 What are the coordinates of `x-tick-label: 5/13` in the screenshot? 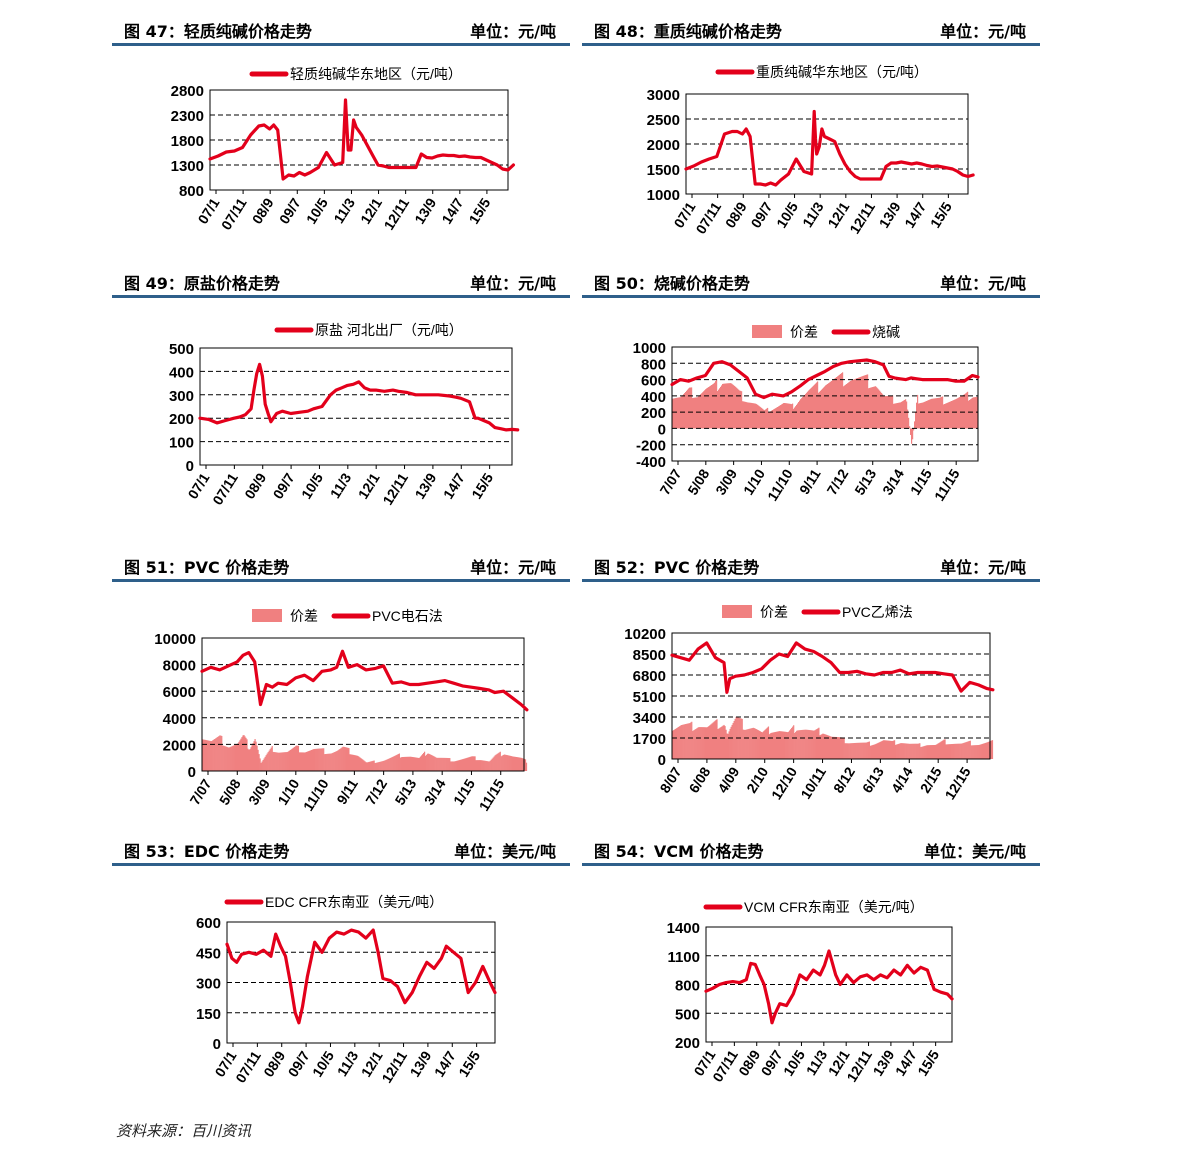 It's located at (865, 482).